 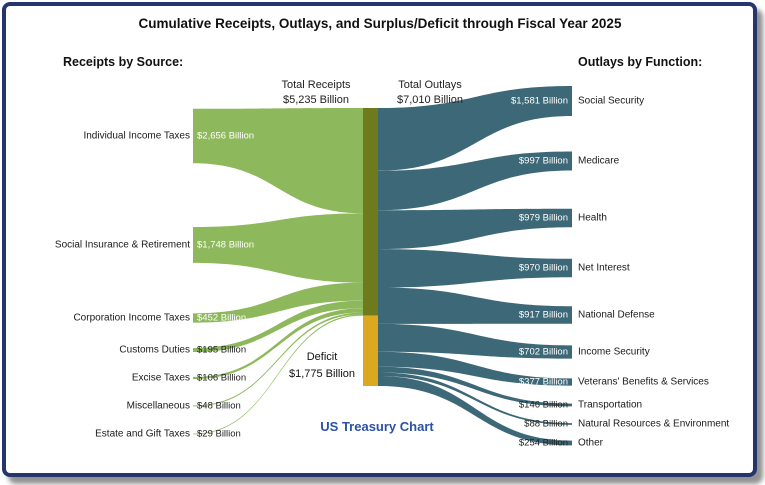 What do you see at coordinates (654, 424) in the screenshot?
I see `outlay-label-8: Natural Resources & Environment` at bounding box center [654, 424].